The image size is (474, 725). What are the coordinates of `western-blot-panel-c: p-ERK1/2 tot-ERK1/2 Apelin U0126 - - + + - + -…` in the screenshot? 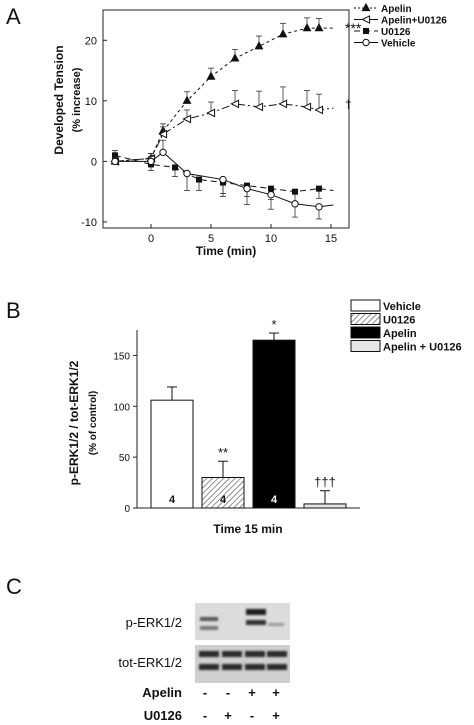 It's located at (204, 663).